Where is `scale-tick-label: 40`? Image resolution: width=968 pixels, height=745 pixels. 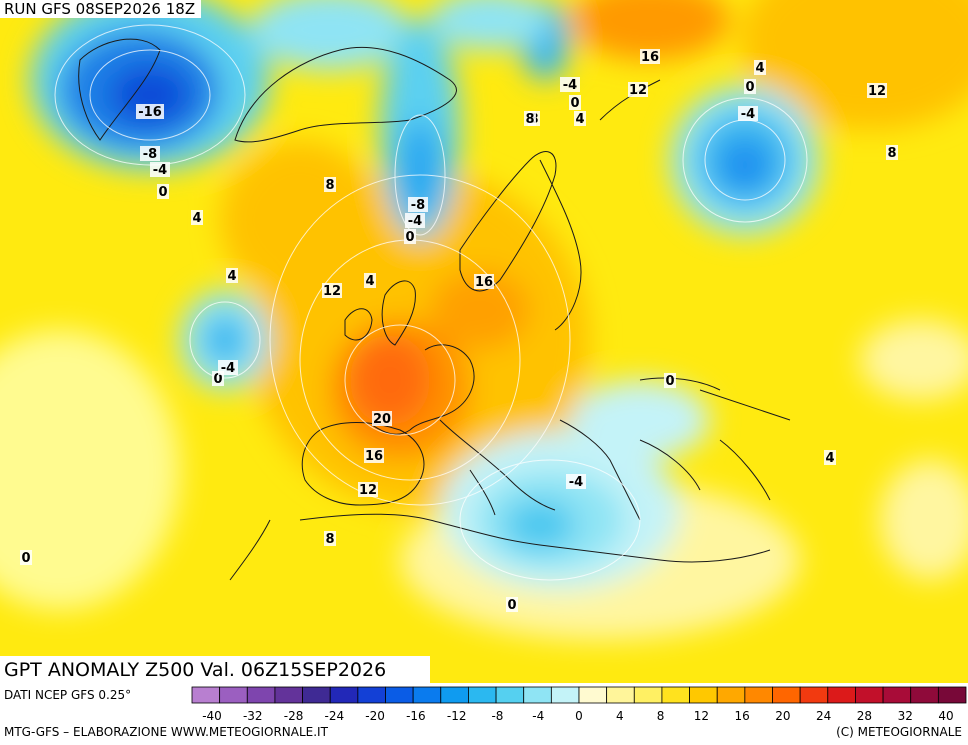 scale-tick-label: 40 is located at coordinates (945, 716).